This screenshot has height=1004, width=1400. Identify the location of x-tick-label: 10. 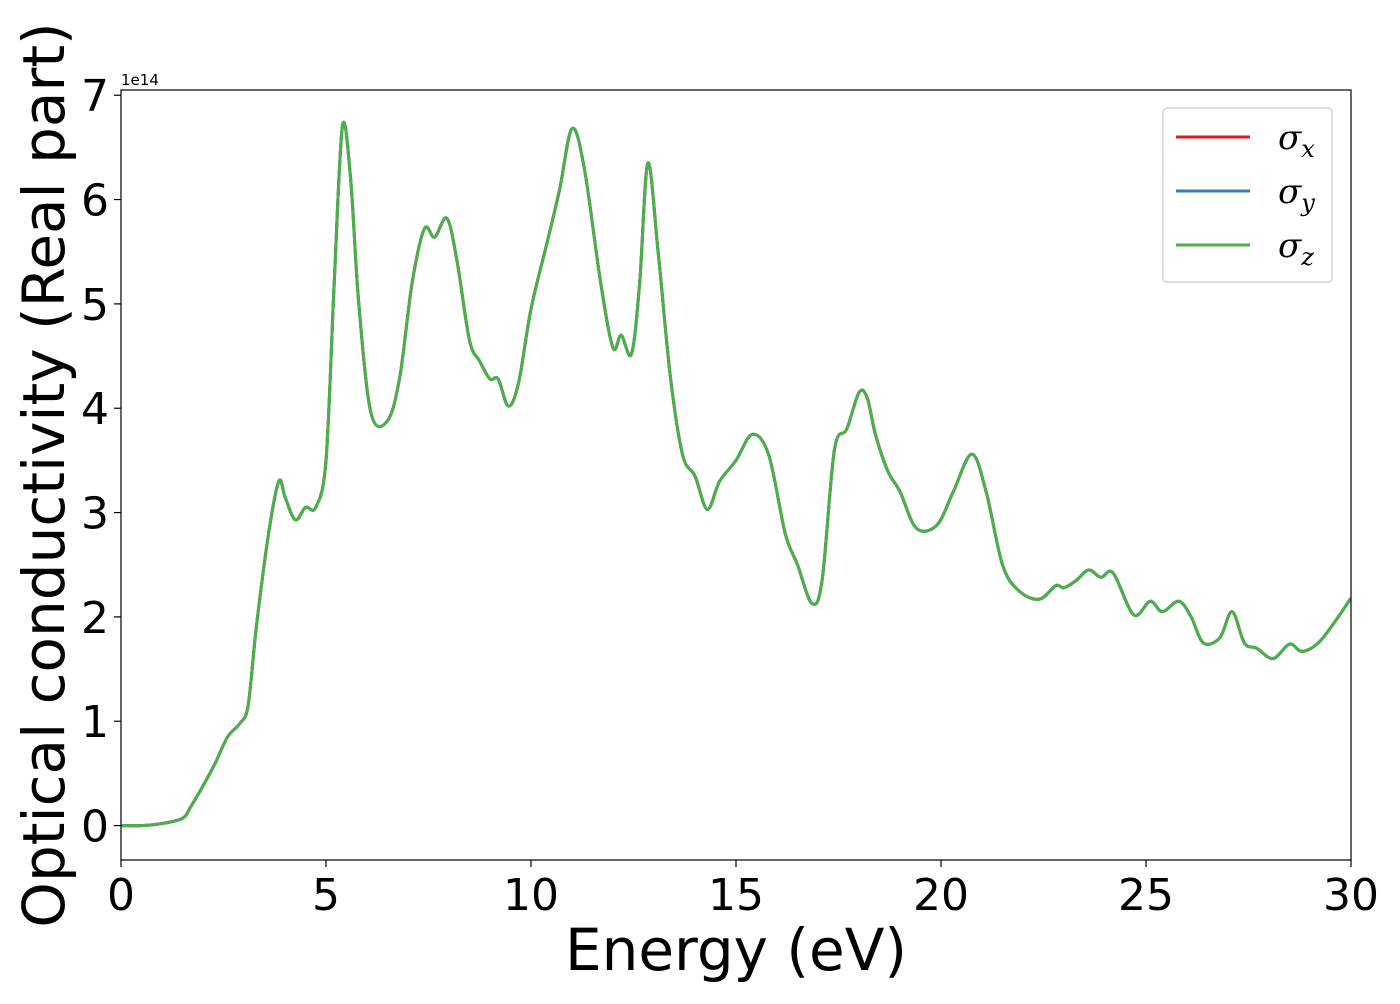
(531, 895).